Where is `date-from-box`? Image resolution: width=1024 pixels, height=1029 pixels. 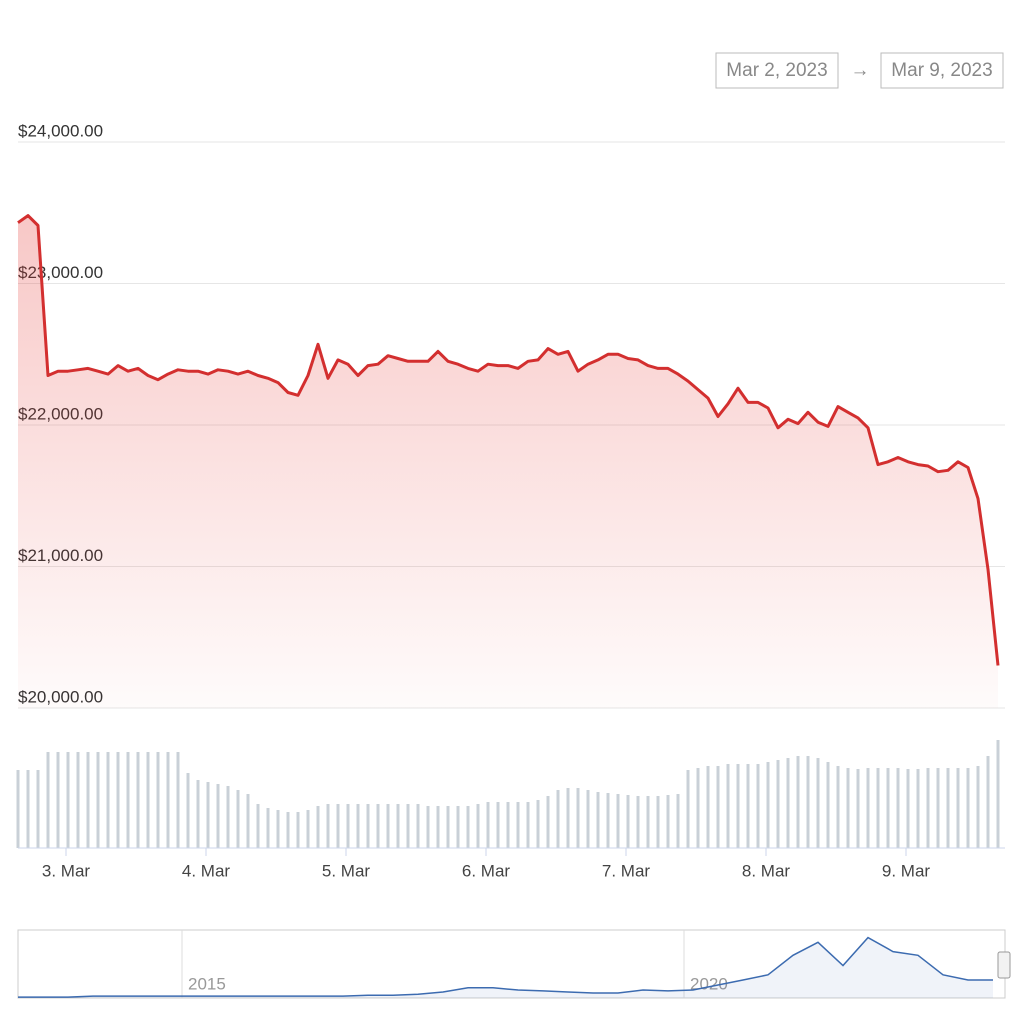 date-from-box is located at coordinates (777, 70).